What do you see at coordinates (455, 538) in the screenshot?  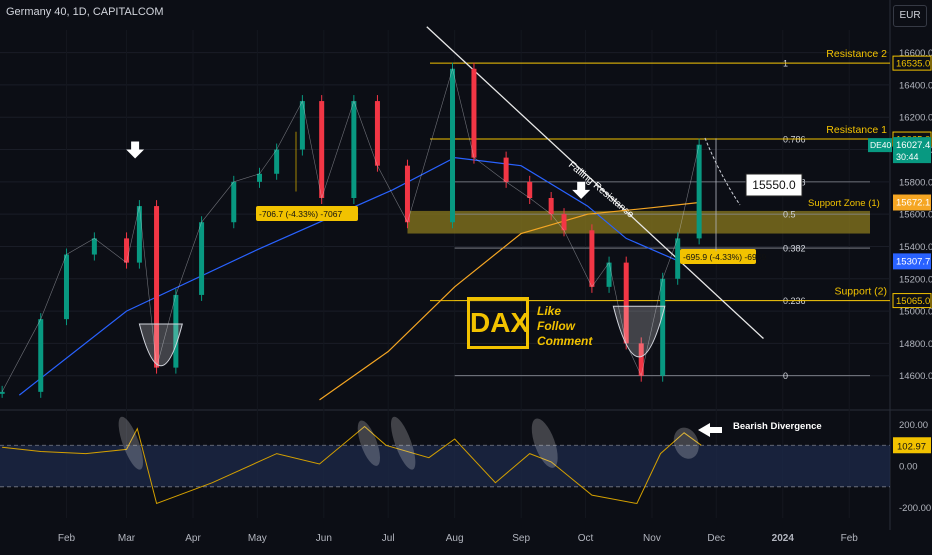 I see `x-tick-label: Aug` at bounding box center [455, 538].